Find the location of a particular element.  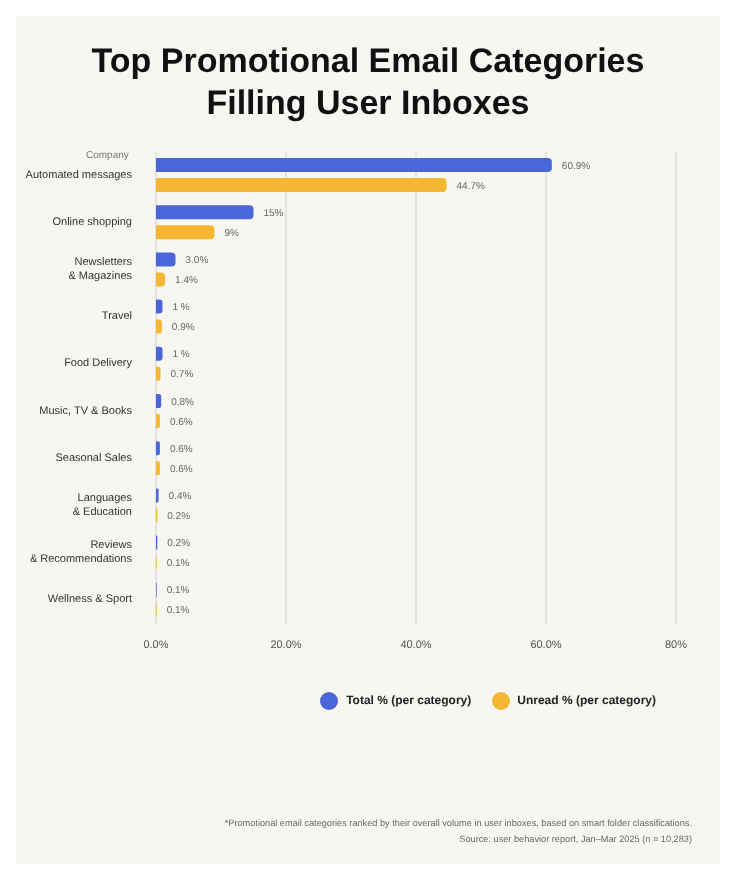

chart-title: Top Promotional Email Categories Filling User Inboxes is located at coordinates (368, 82).